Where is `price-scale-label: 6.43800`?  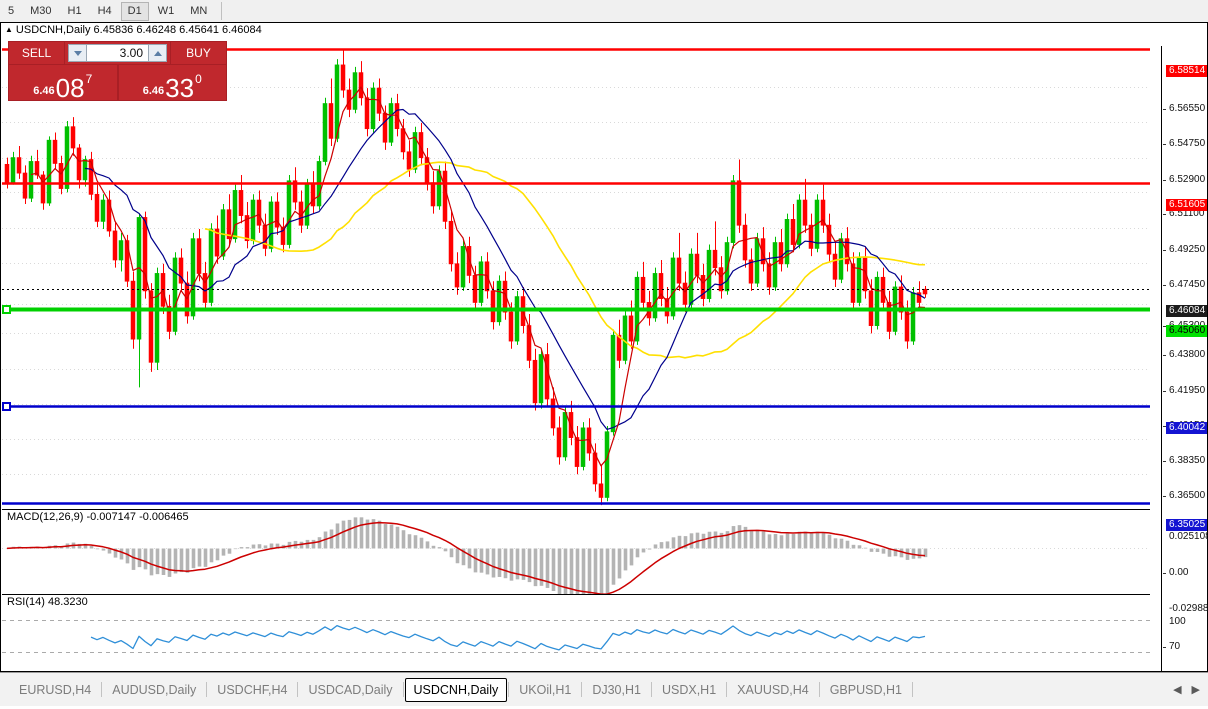
price-scale-label: 6.43800 is located at coordinates (1187, 355).